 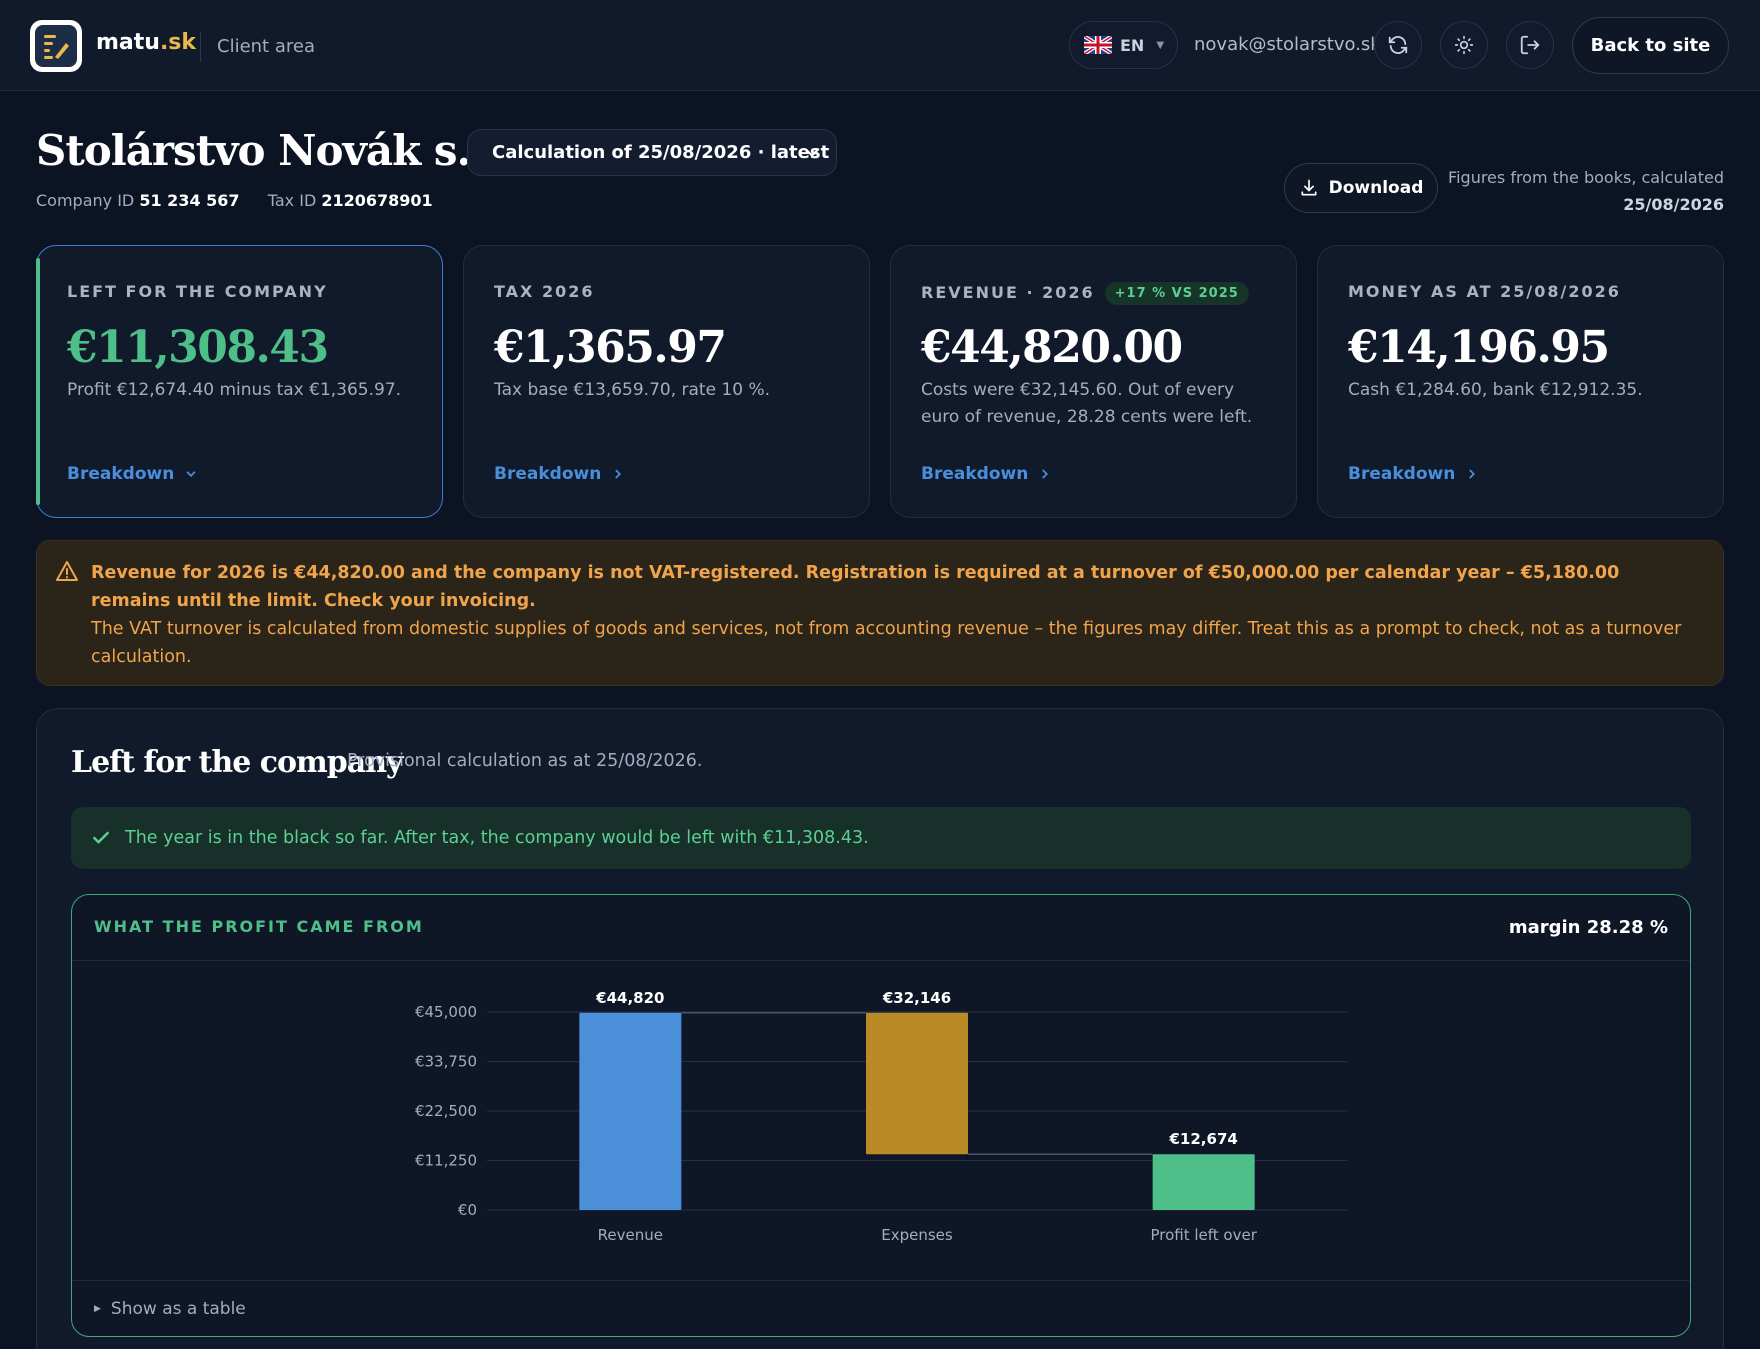 I want to click on disclosure-triangle-icon: ▶, so click(x=97, y=1308).